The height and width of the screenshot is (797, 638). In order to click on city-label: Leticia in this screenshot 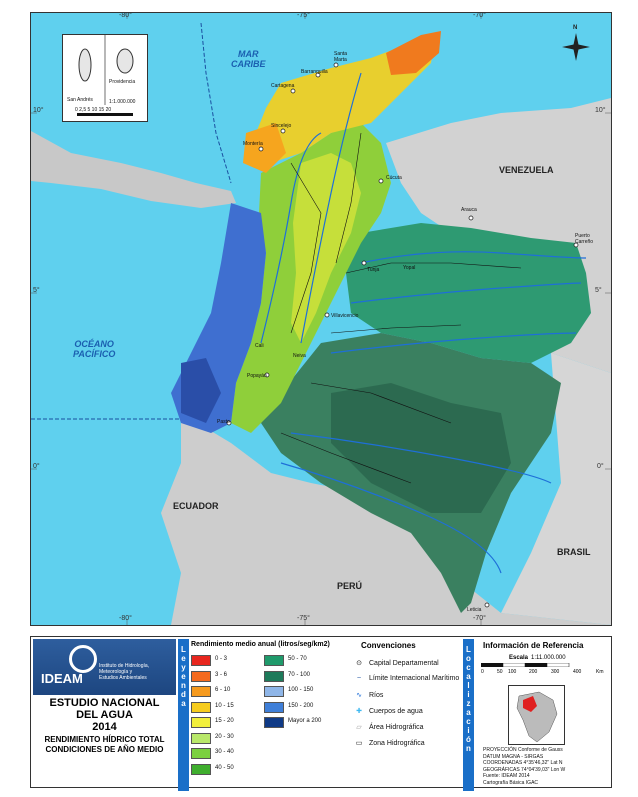, I will do `click(474, 610)`.